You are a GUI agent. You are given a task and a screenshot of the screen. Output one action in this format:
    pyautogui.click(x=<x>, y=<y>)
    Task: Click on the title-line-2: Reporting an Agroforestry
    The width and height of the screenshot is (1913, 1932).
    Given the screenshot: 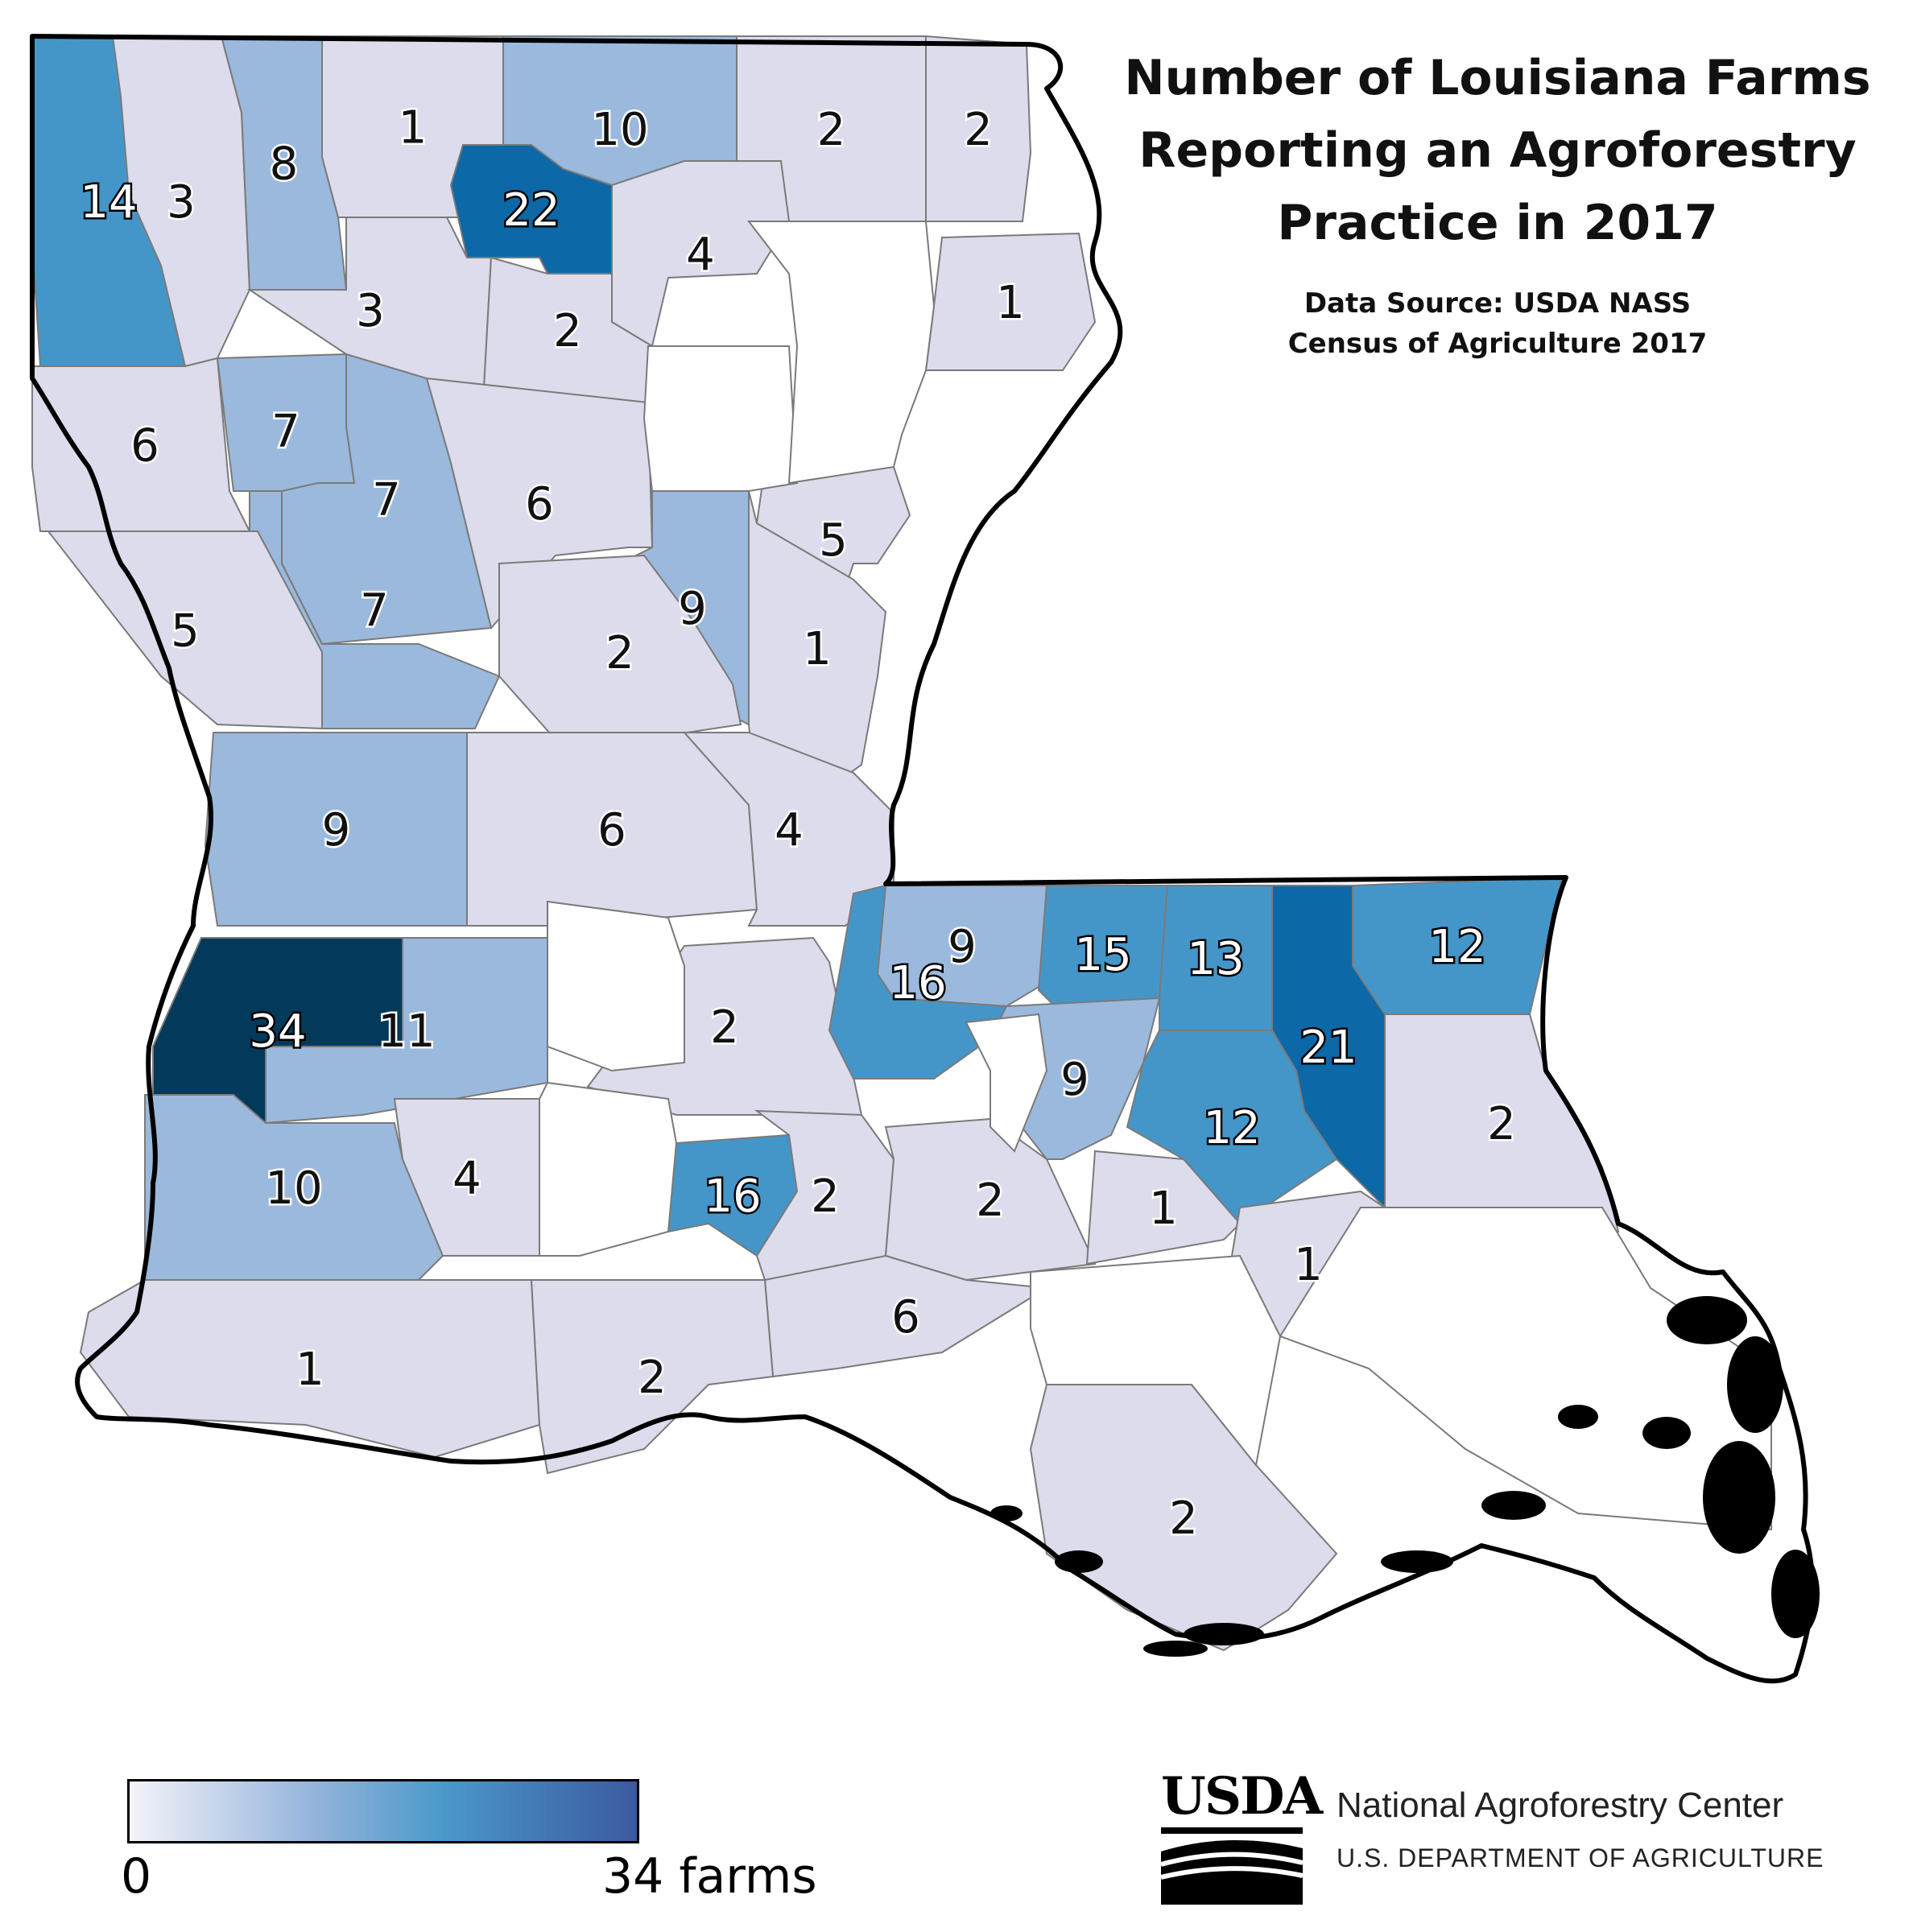 What is the action you would take?
    pyautogui.click(x=1497, y=150)
    